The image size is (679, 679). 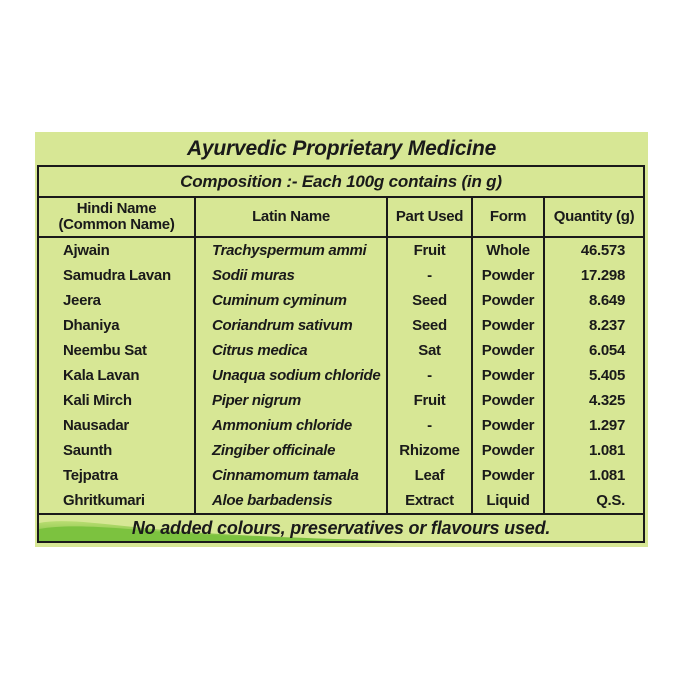 What do you see at coordinates (290, 500) in the screenshot?
I see `cell-latin-name: Aloe barbadensis` at bounding box center [290, 500].